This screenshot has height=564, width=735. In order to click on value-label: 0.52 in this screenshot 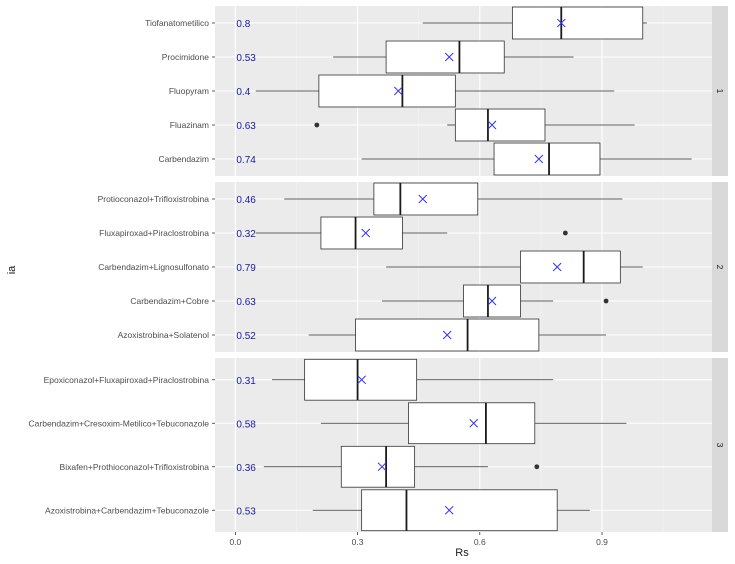, I will do `click(246, 336)`.